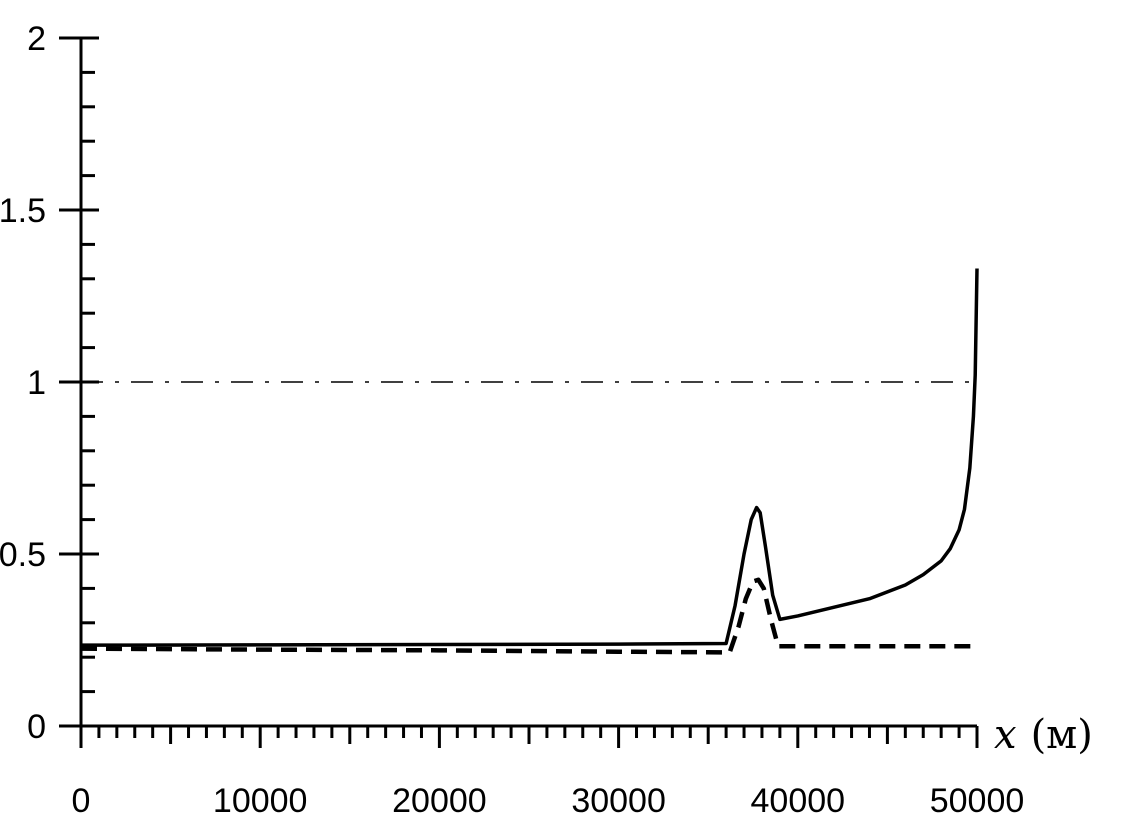  Describe the element at coordinates (528, 616) in the screenshot. I see `series-line-dashed` at that location.